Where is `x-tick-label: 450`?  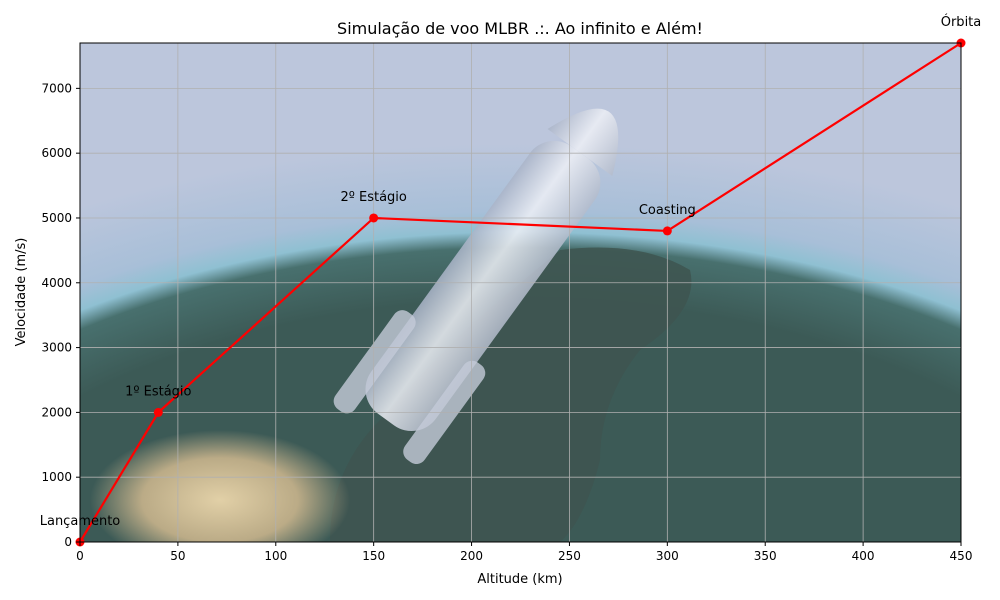
x-tick-label: 450 is located at coordinates (961, 556).